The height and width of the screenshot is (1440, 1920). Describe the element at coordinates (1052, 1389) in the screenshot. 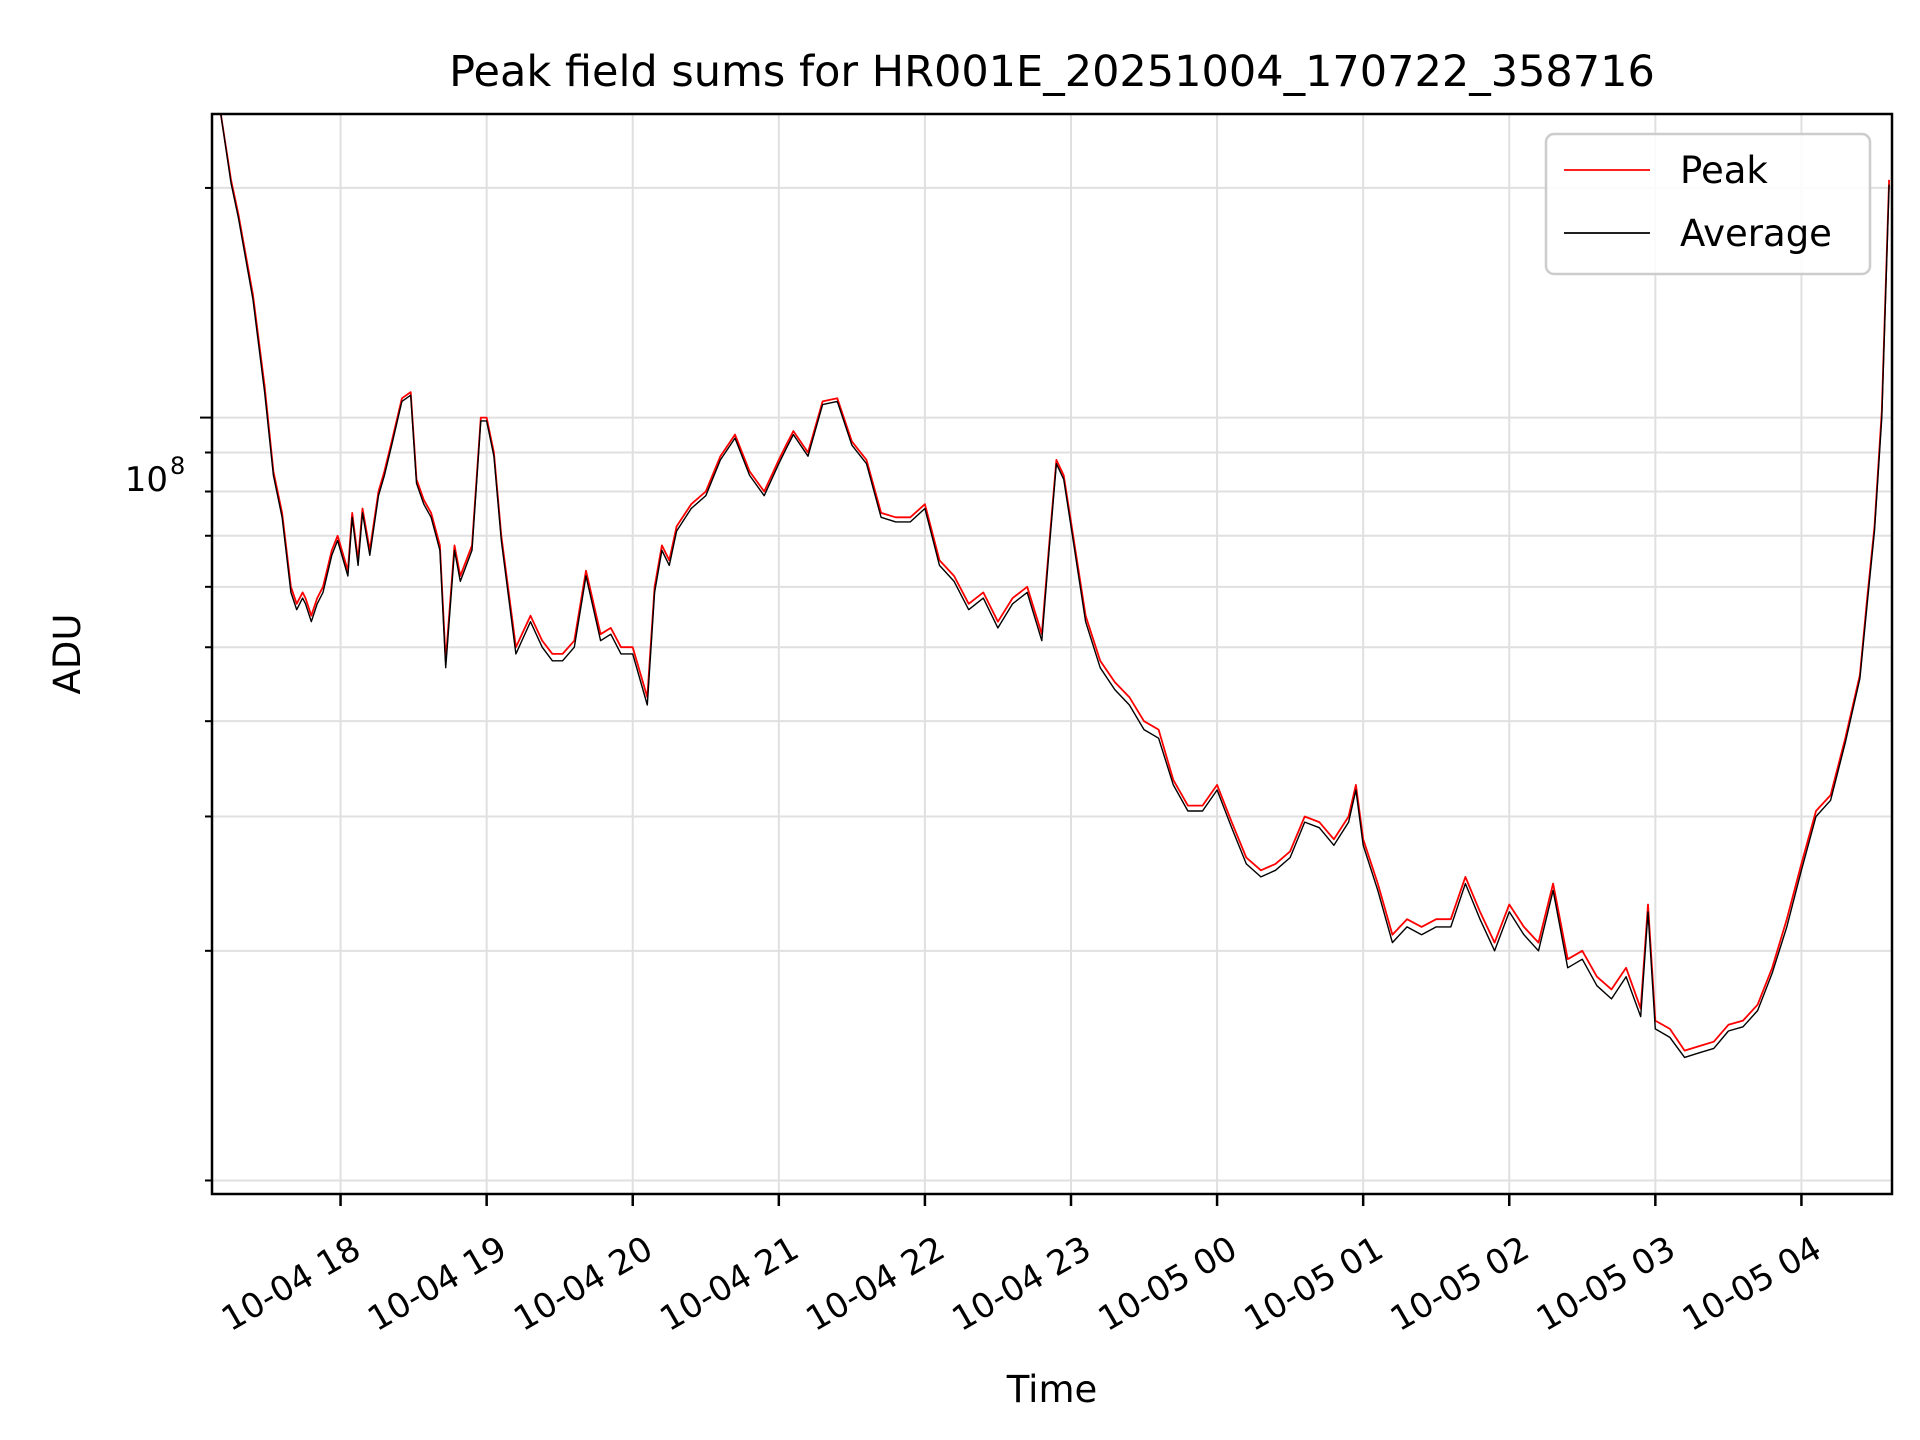

I see `x-axis-label: Time` at that location.